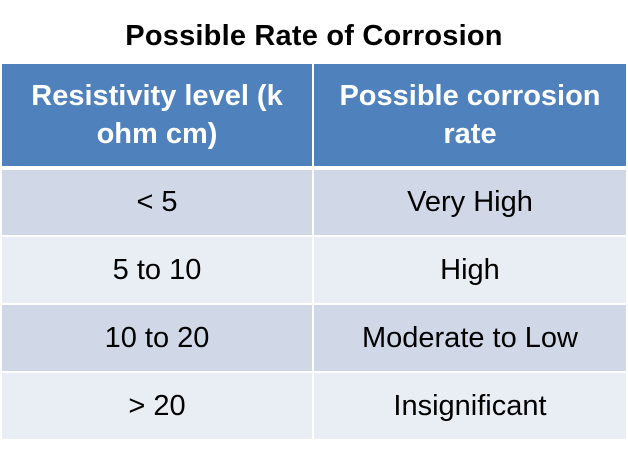 This screenshot has width=628, height=451. I want to click on corrosion-rate-cell: Insignificant, so click(469, 406).